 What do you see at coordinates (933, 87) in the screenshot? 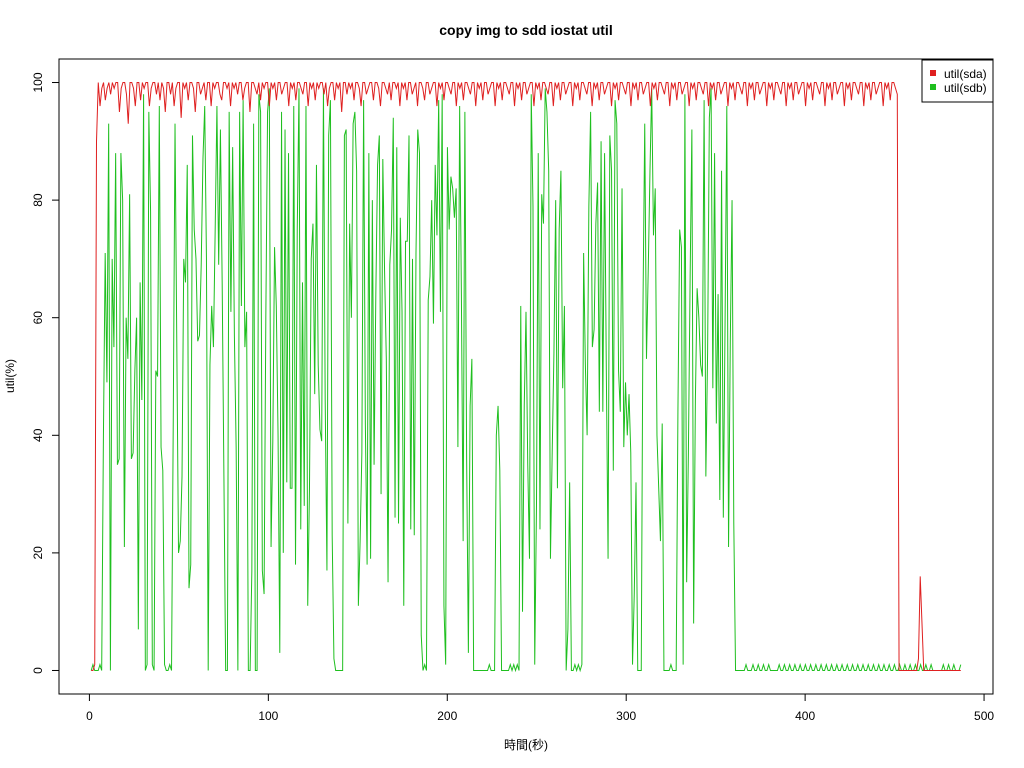
I see `legend-swatch-sdb` at bounding box center [933, 87].